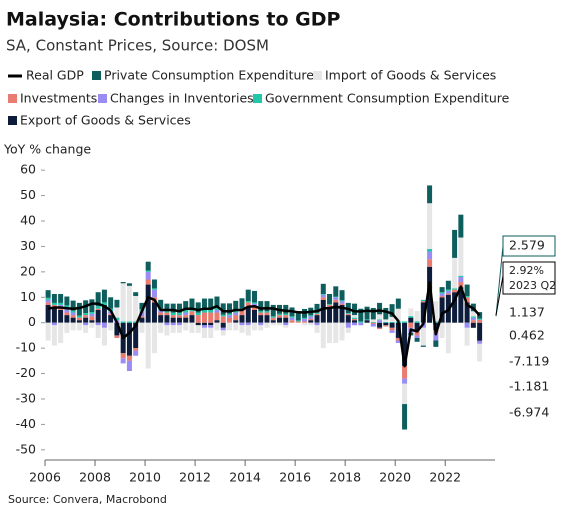  Describe the element at coordinates (58, 98) in the screenshot. I see `legend-label: Investments` at that location.